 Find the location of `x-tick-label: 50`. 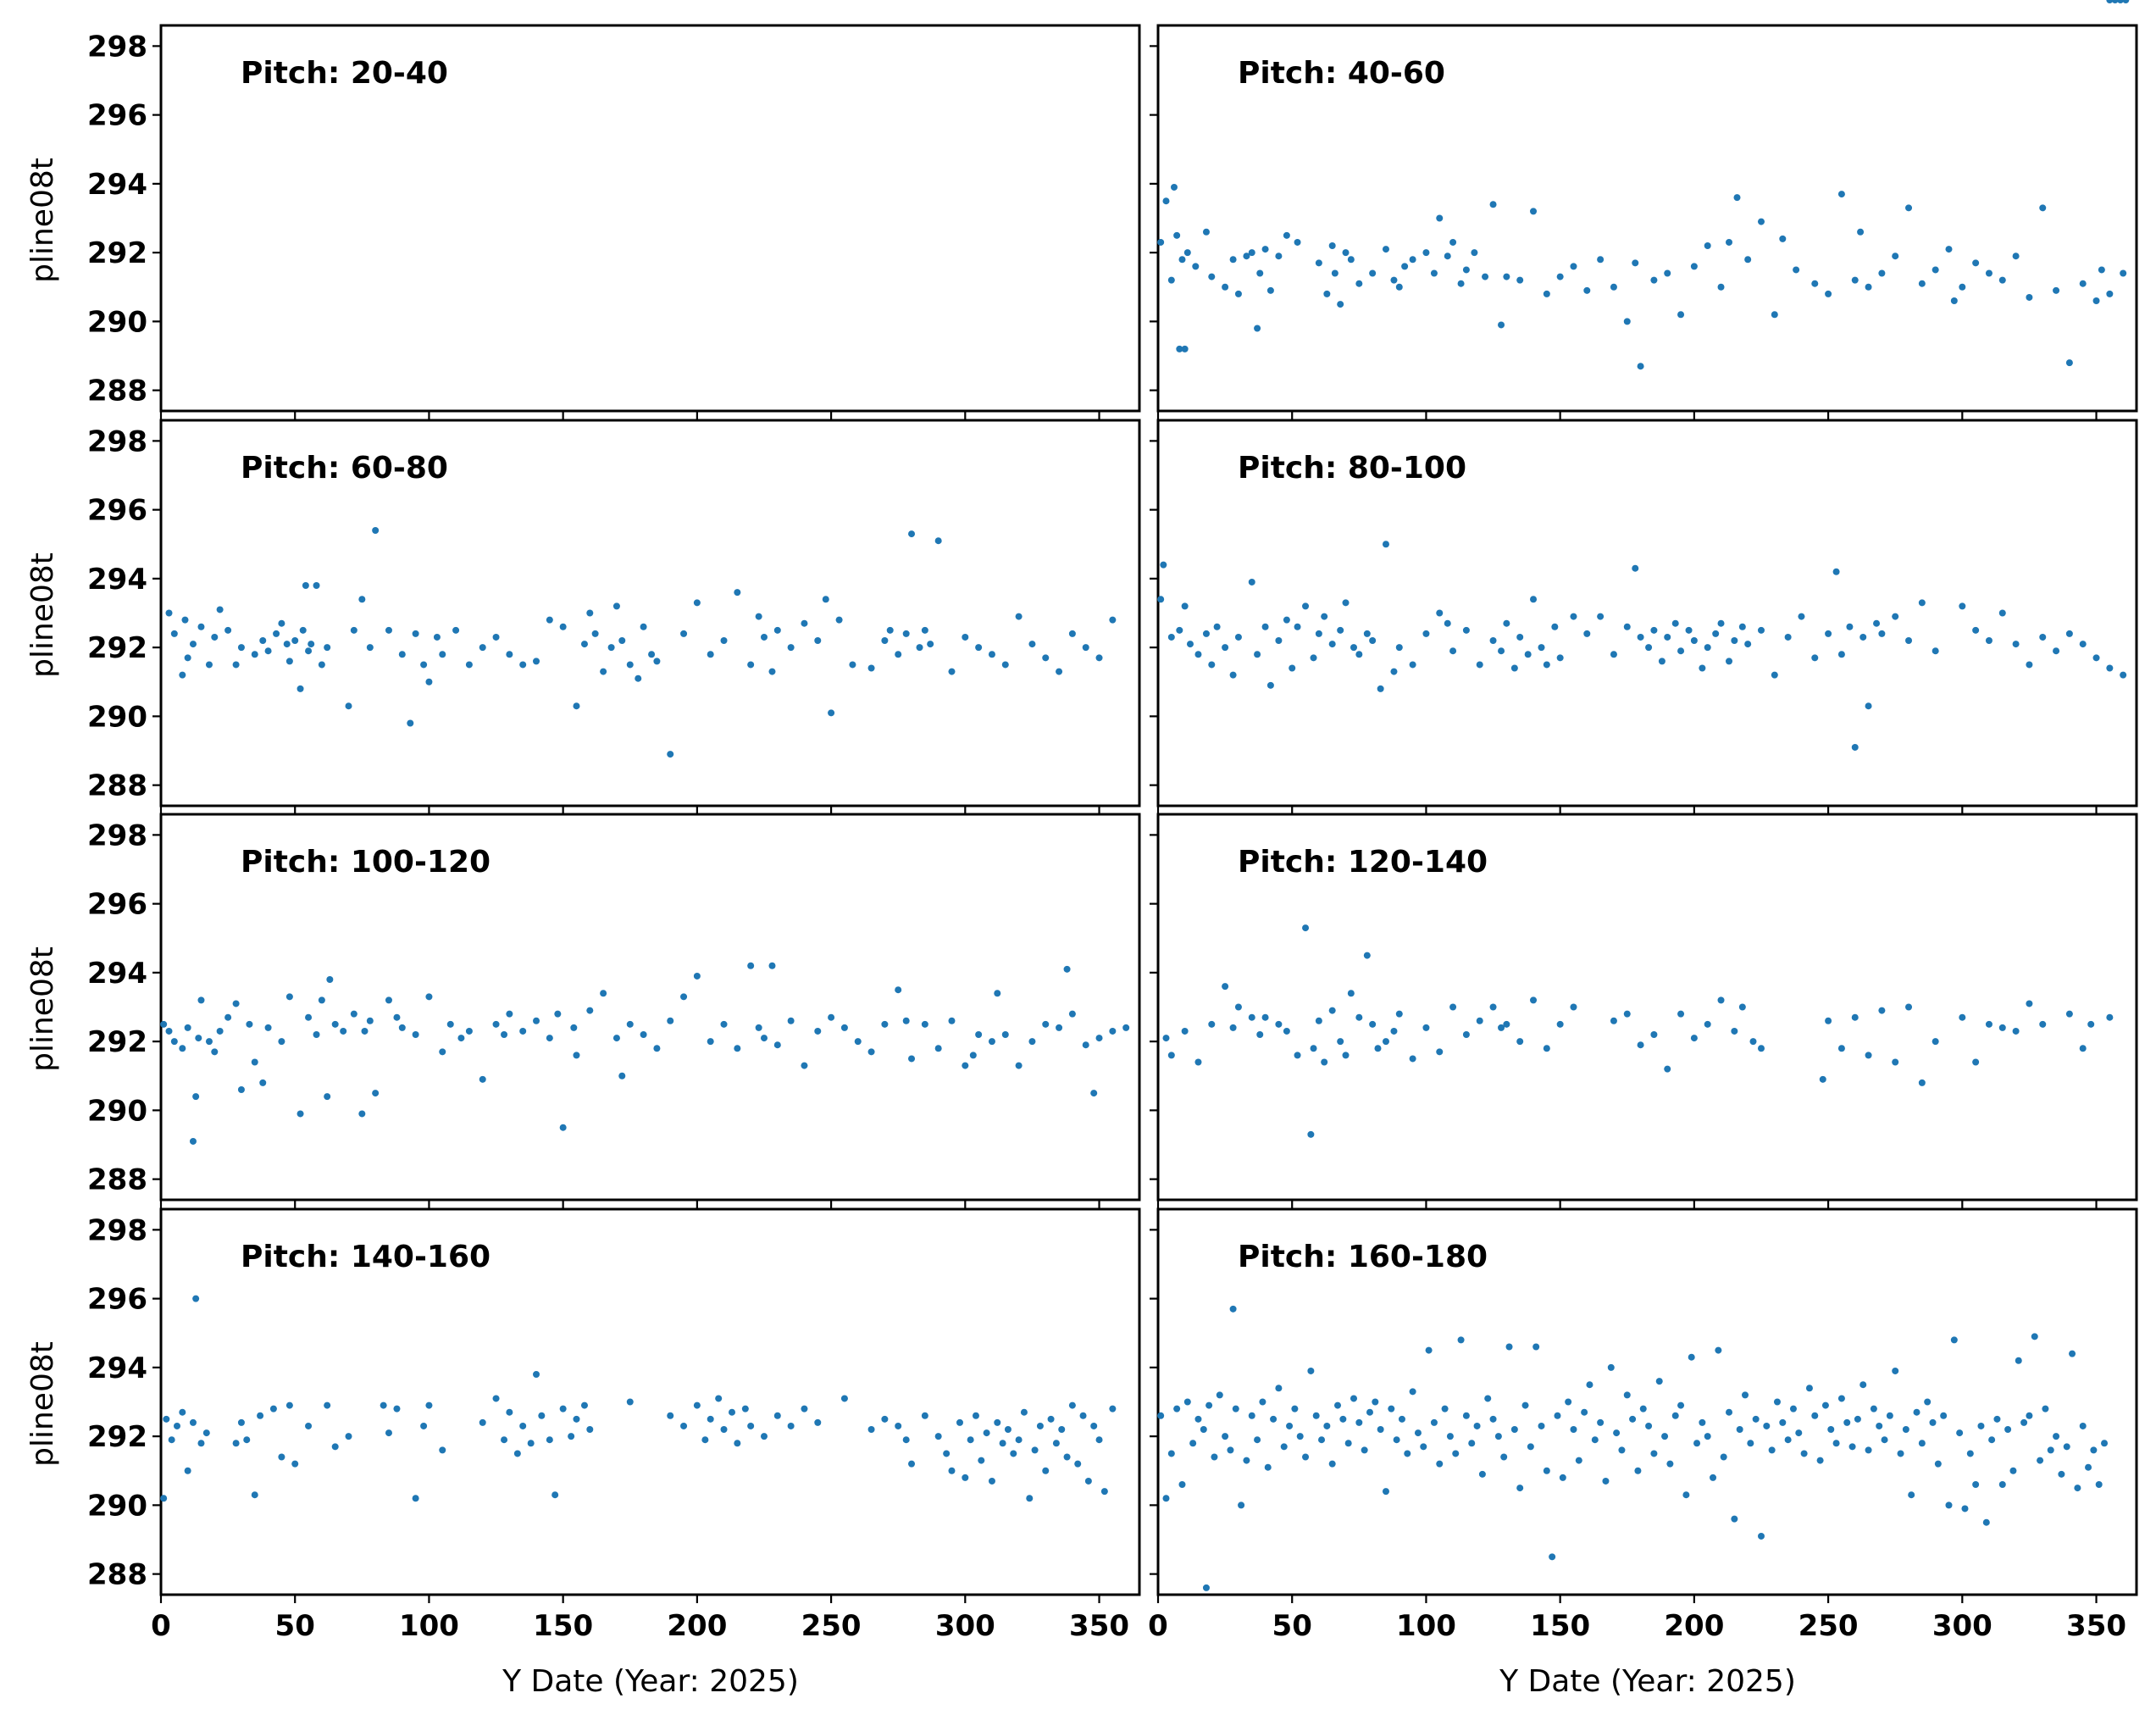

x-tick-label: 50 is located at coordinates (295, 1626).